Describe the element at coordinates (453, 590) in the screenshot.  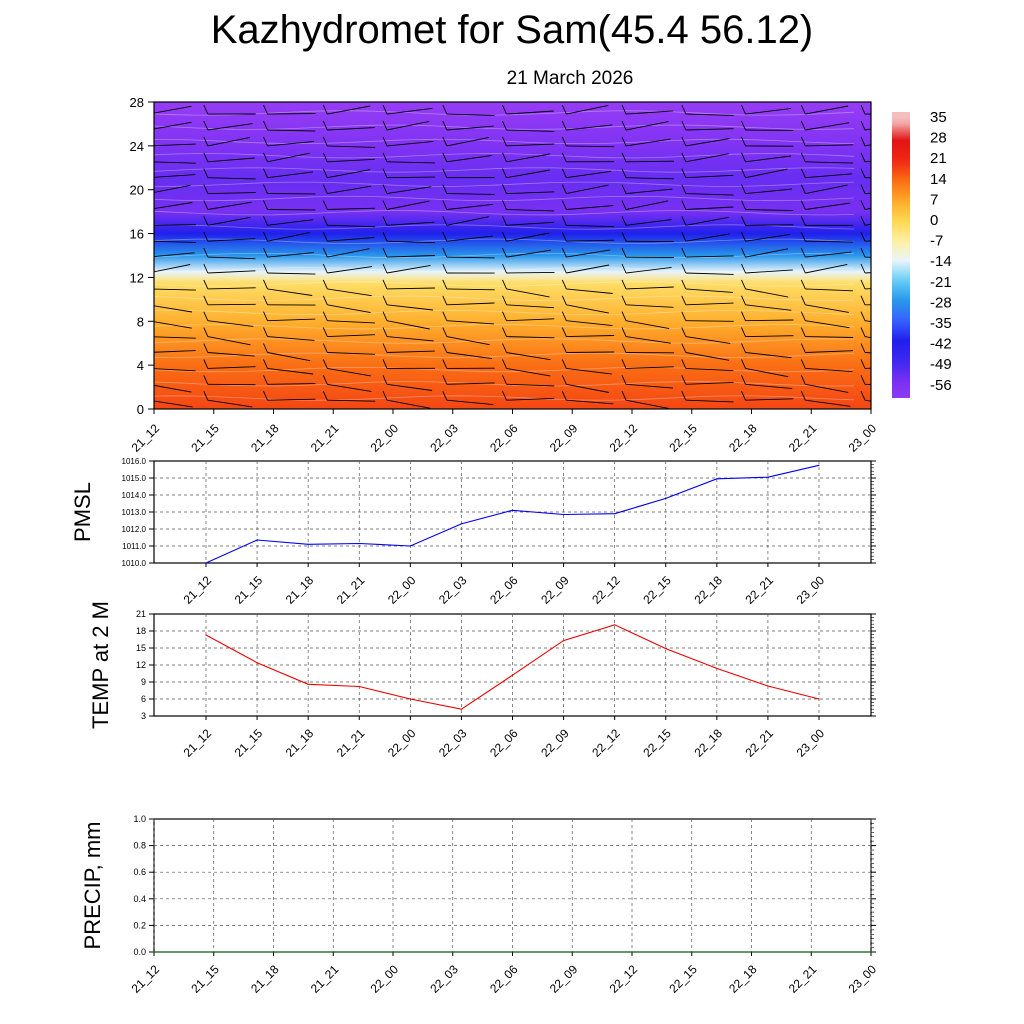
I see `x-tick-label: 22_03` at that location.